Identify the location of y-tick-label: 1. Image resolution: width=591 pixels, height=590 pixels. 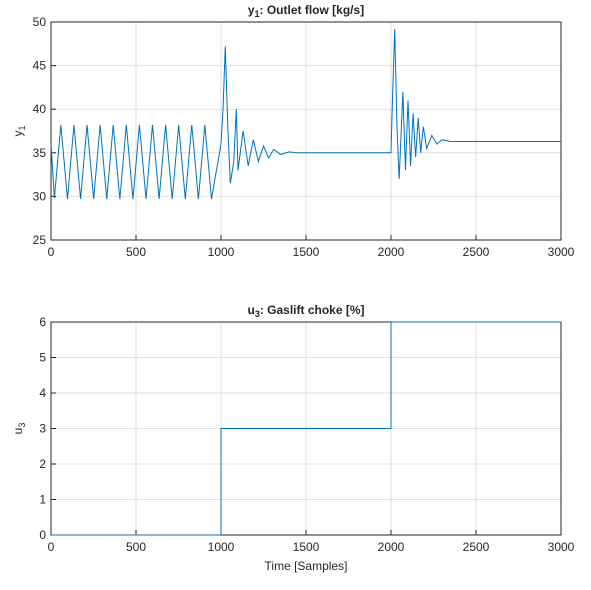
(42, 500).